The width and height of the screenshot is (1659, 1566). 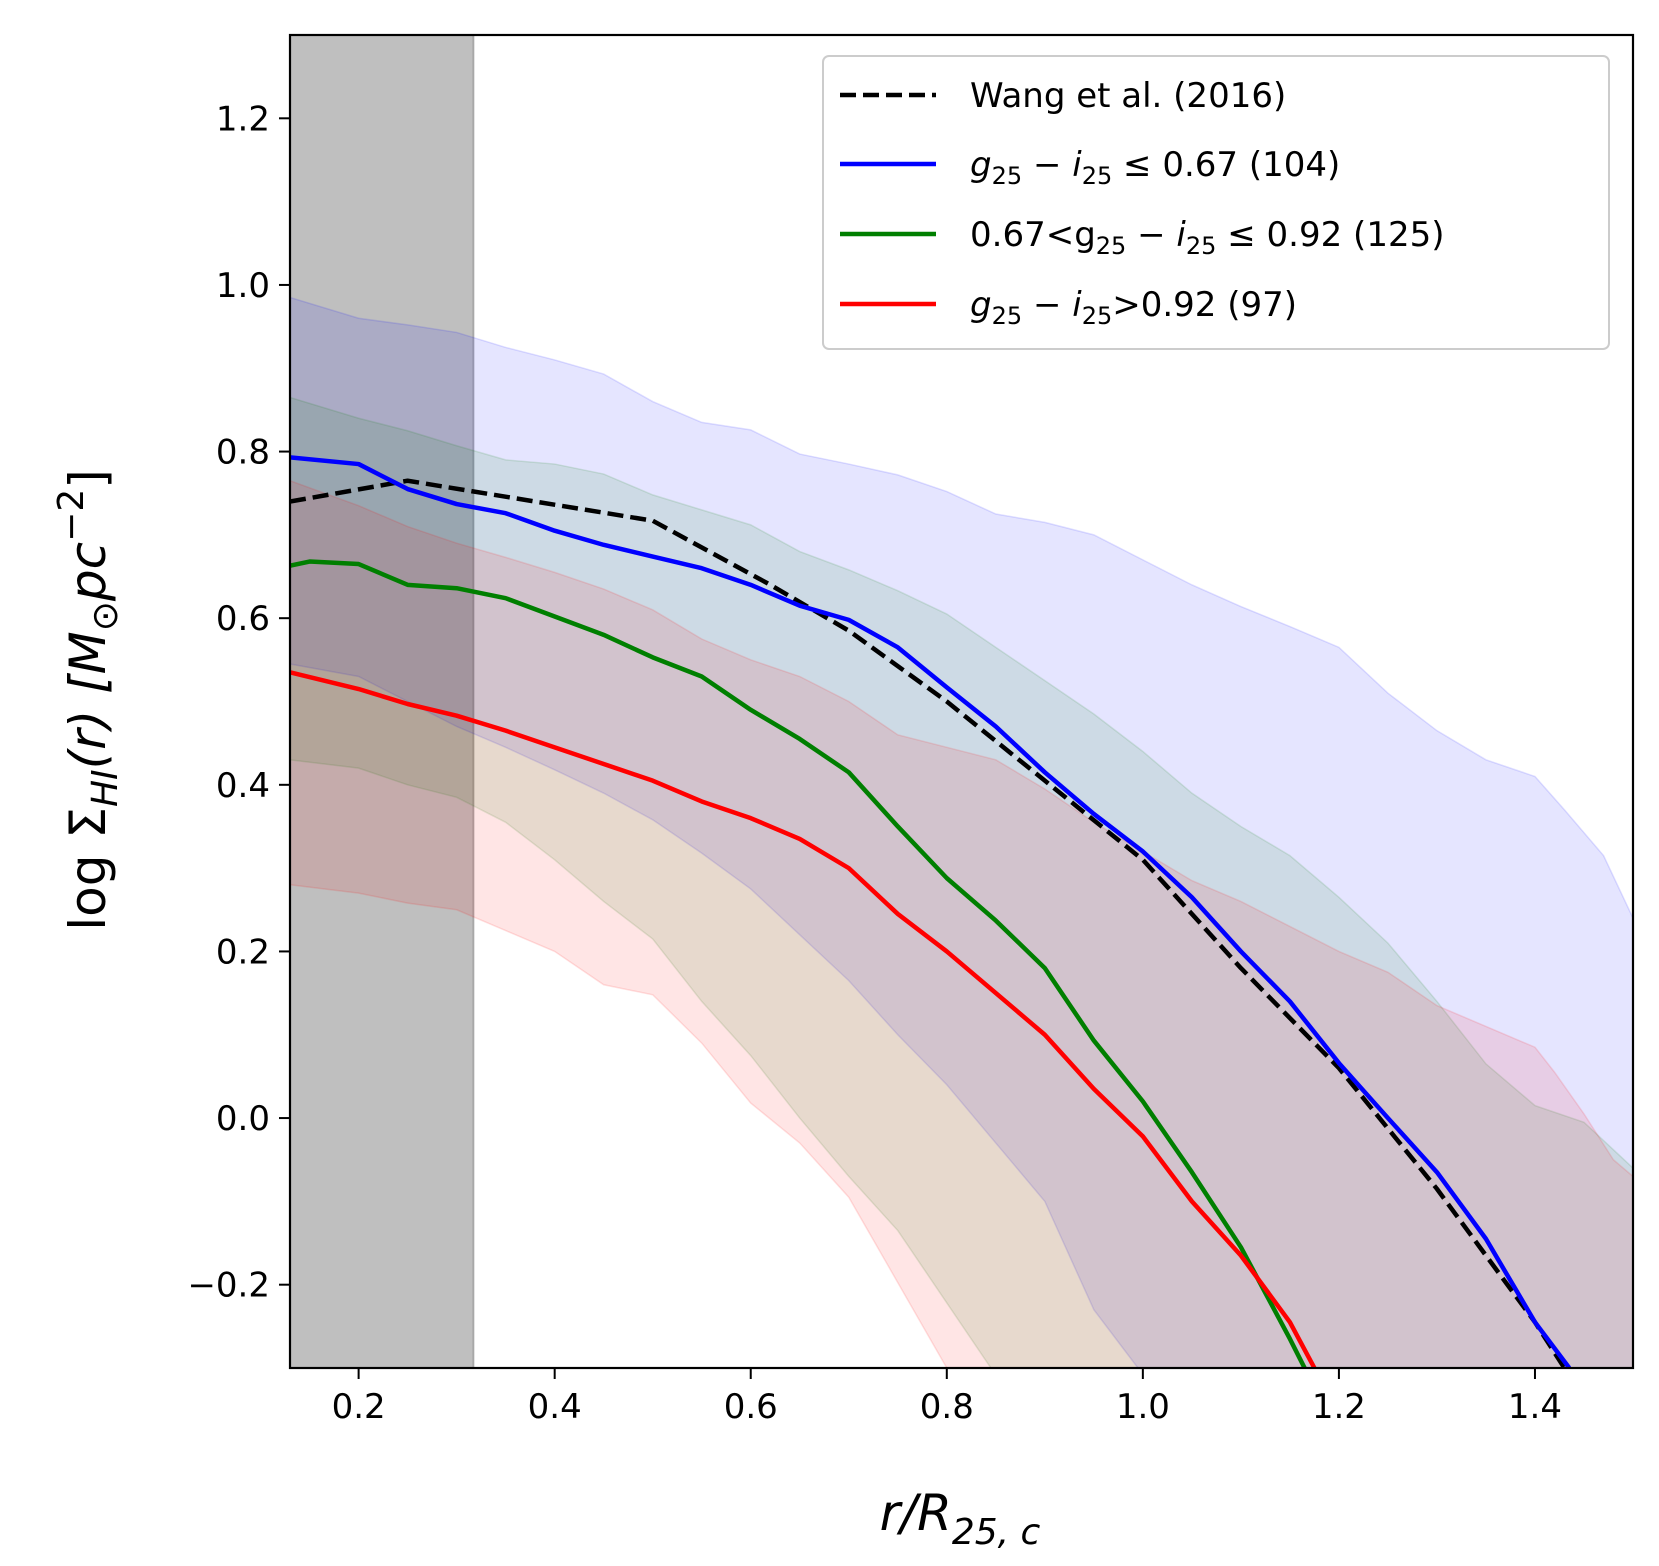 What do you see at coordinates (243, 786) in the screenshot?
I see `y-tick-label: 0.4` at bounding box center [243, 786].